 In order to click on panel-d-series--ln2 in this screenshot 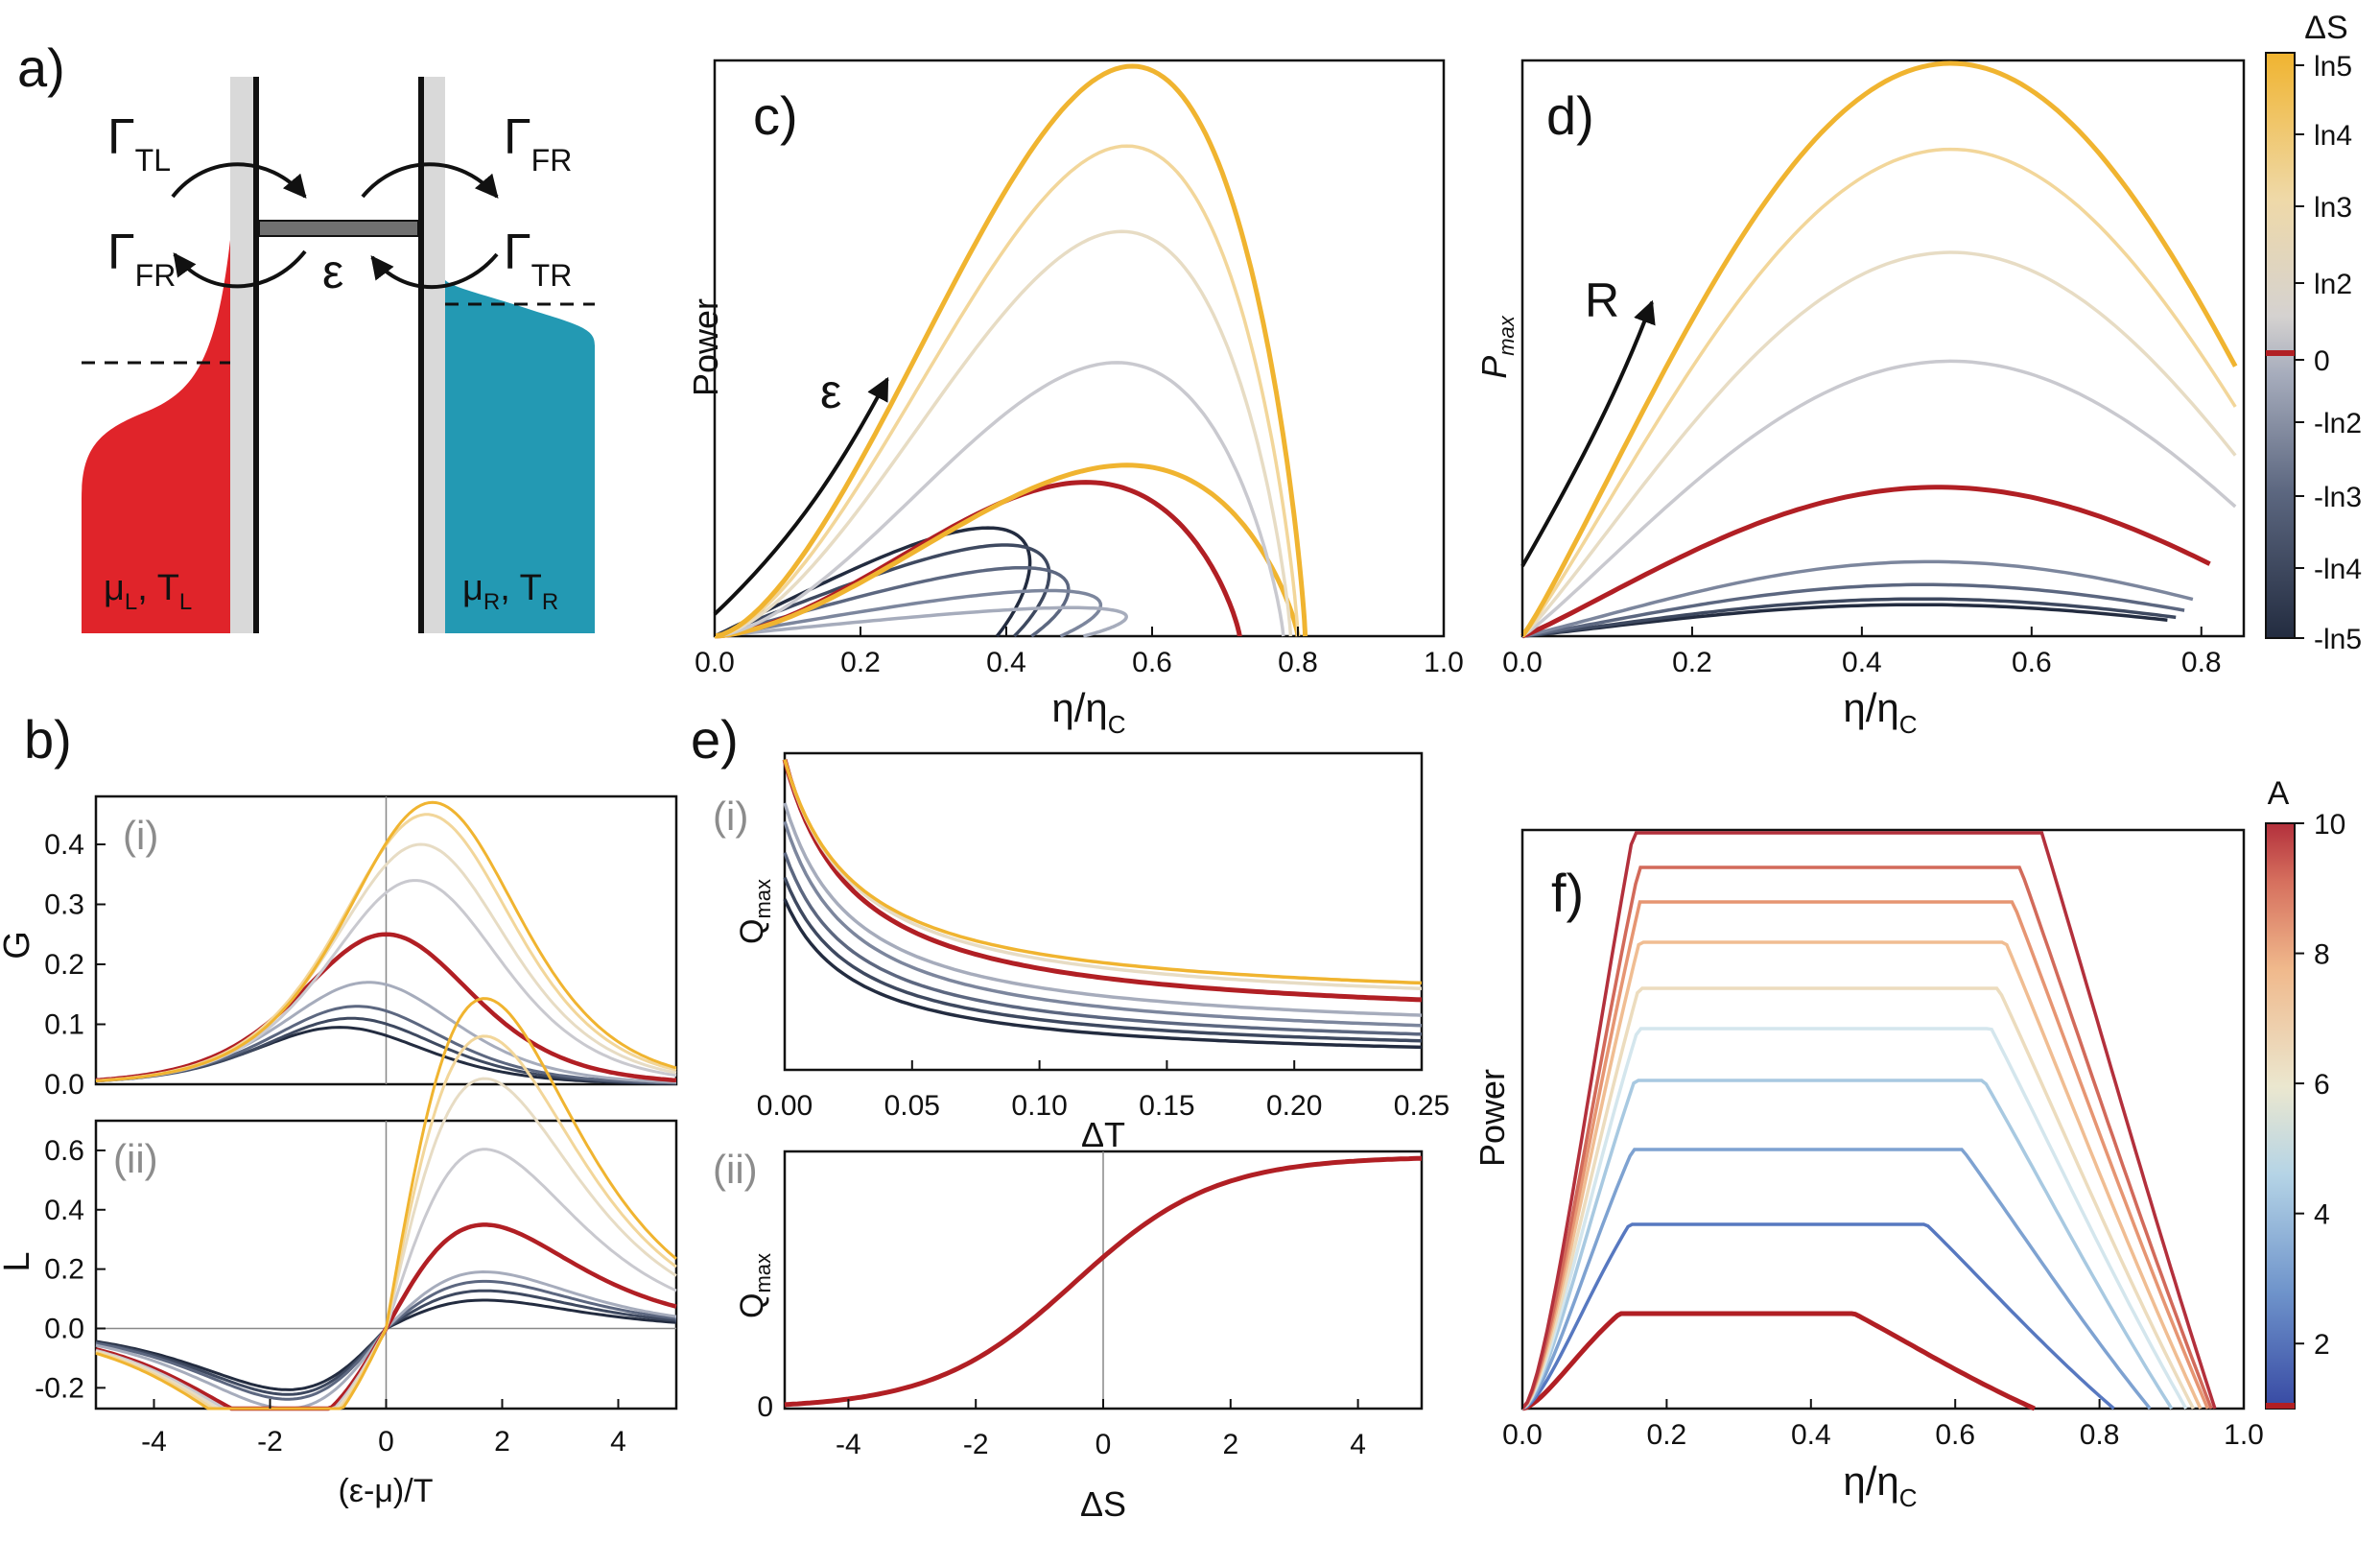, I will do `click(1858, 598)`.